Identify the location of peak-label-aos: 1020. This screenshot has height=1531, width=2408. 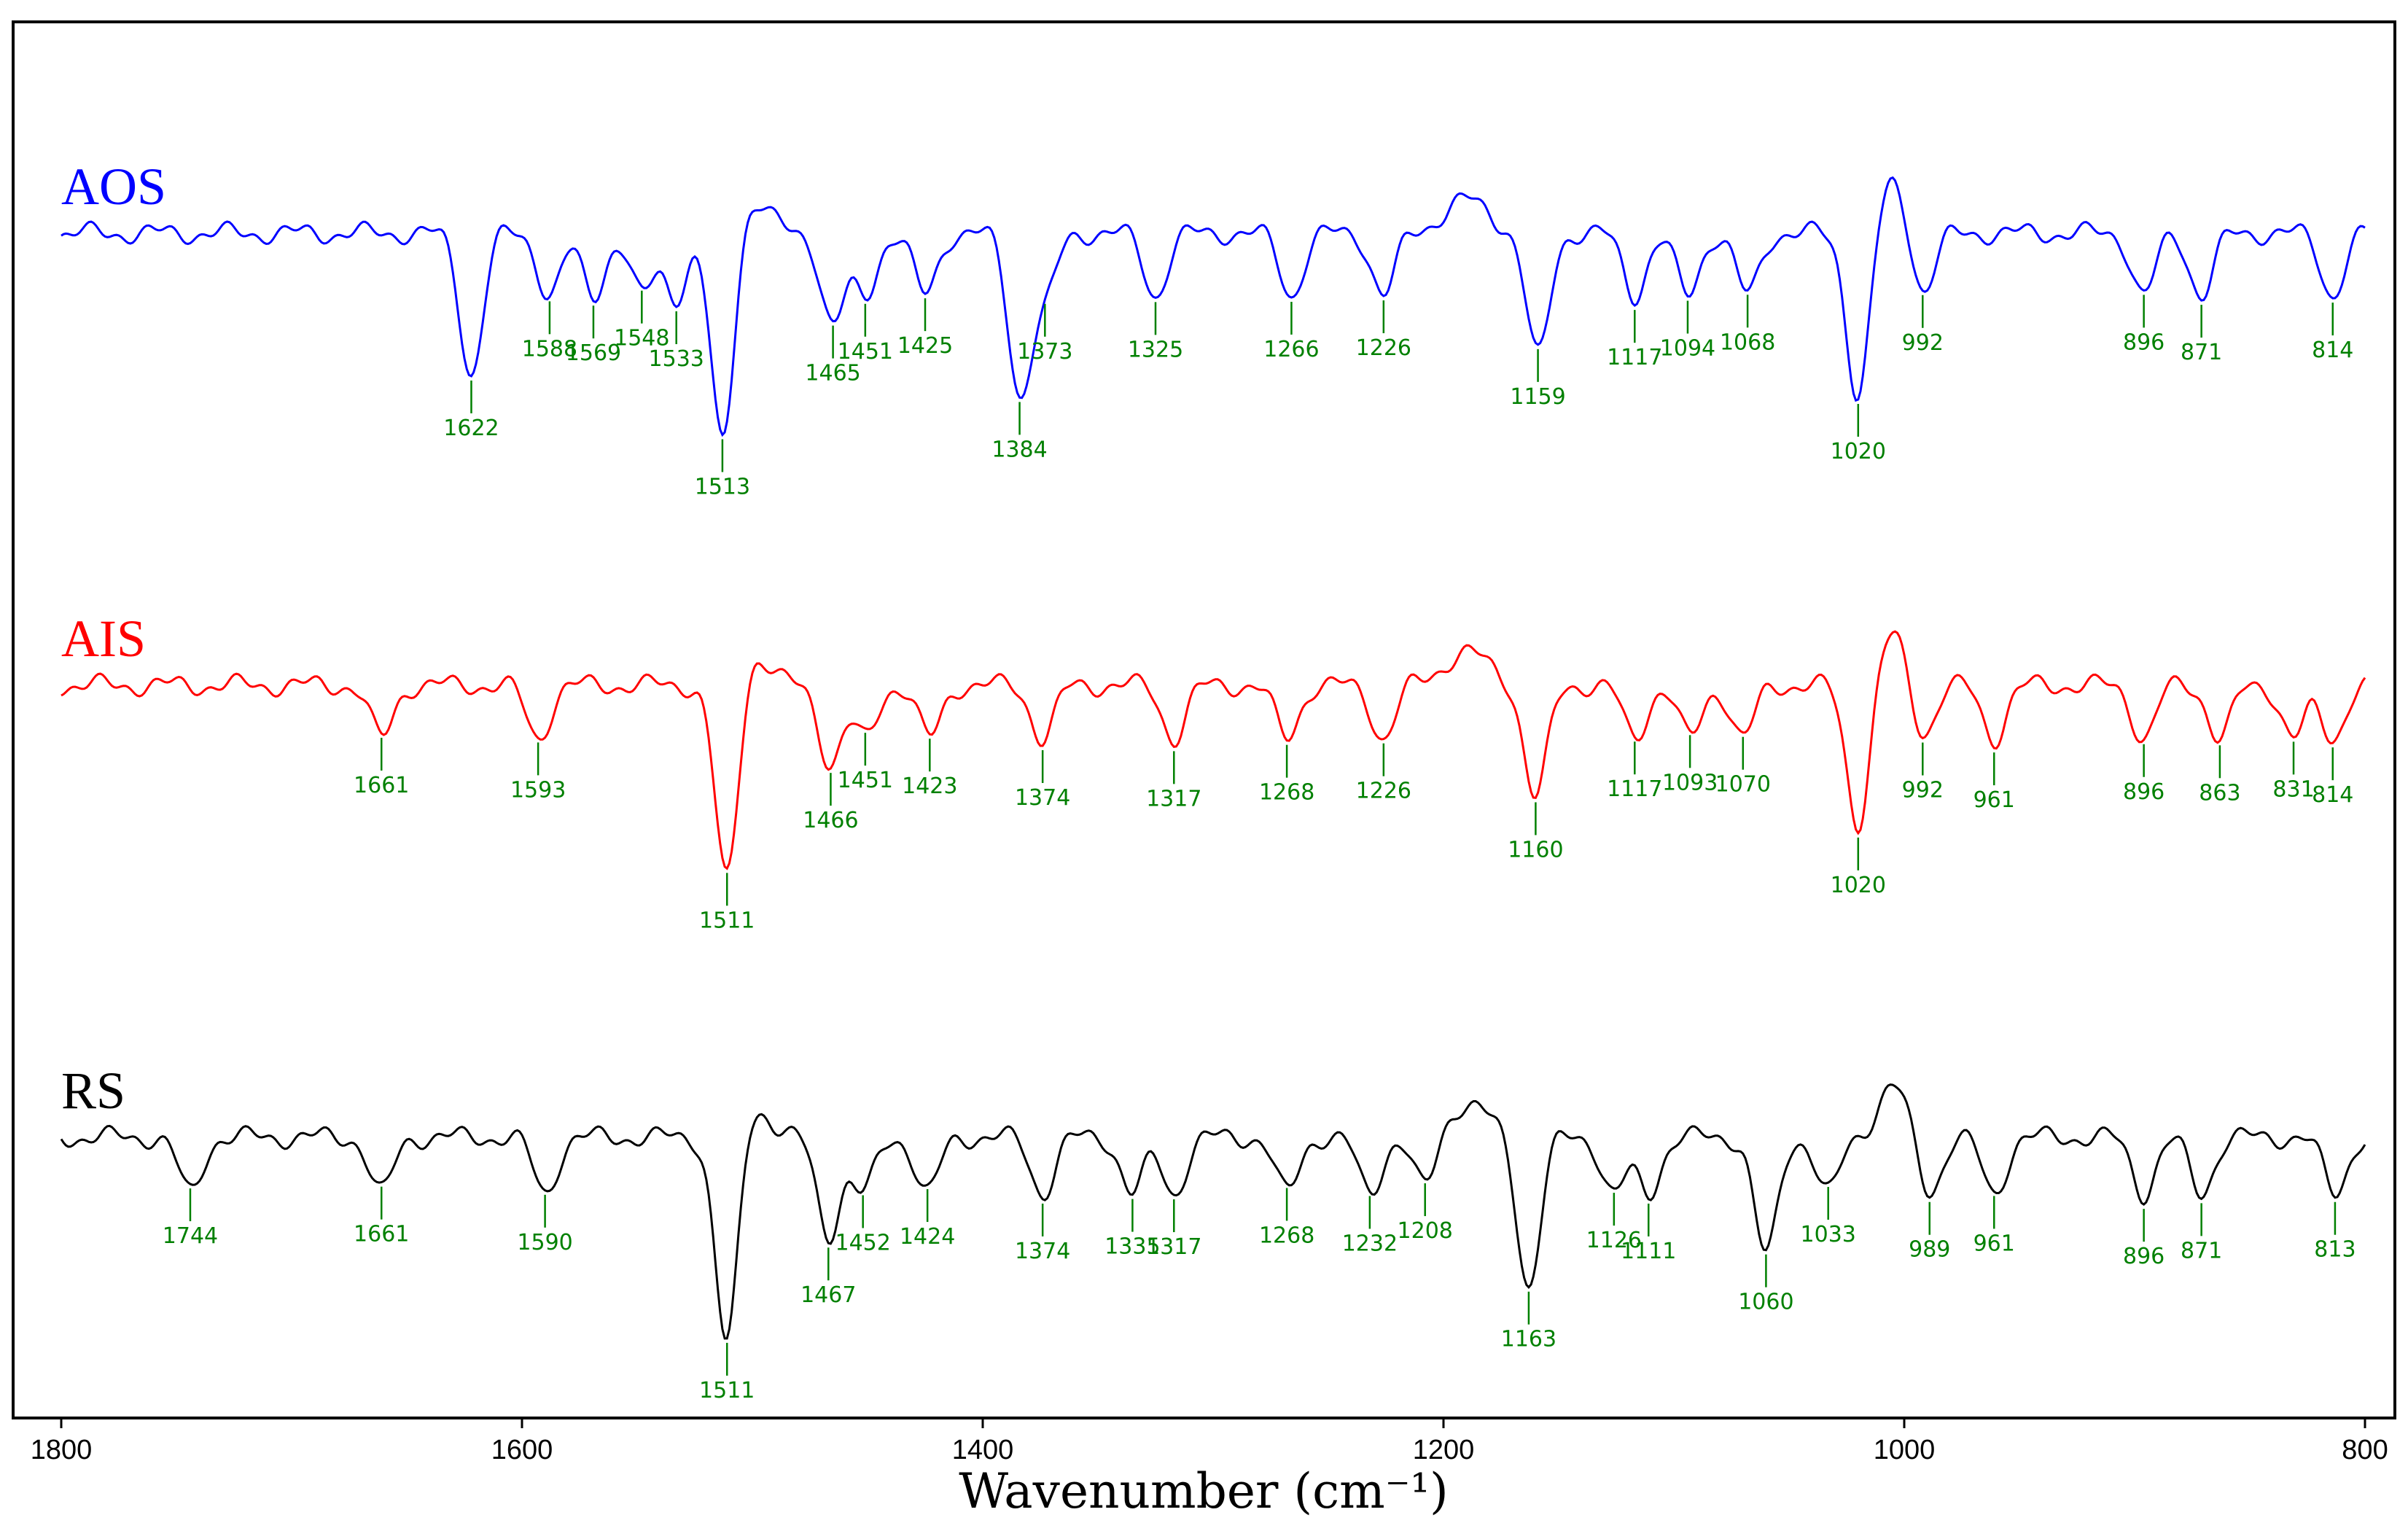
(1859, 451).